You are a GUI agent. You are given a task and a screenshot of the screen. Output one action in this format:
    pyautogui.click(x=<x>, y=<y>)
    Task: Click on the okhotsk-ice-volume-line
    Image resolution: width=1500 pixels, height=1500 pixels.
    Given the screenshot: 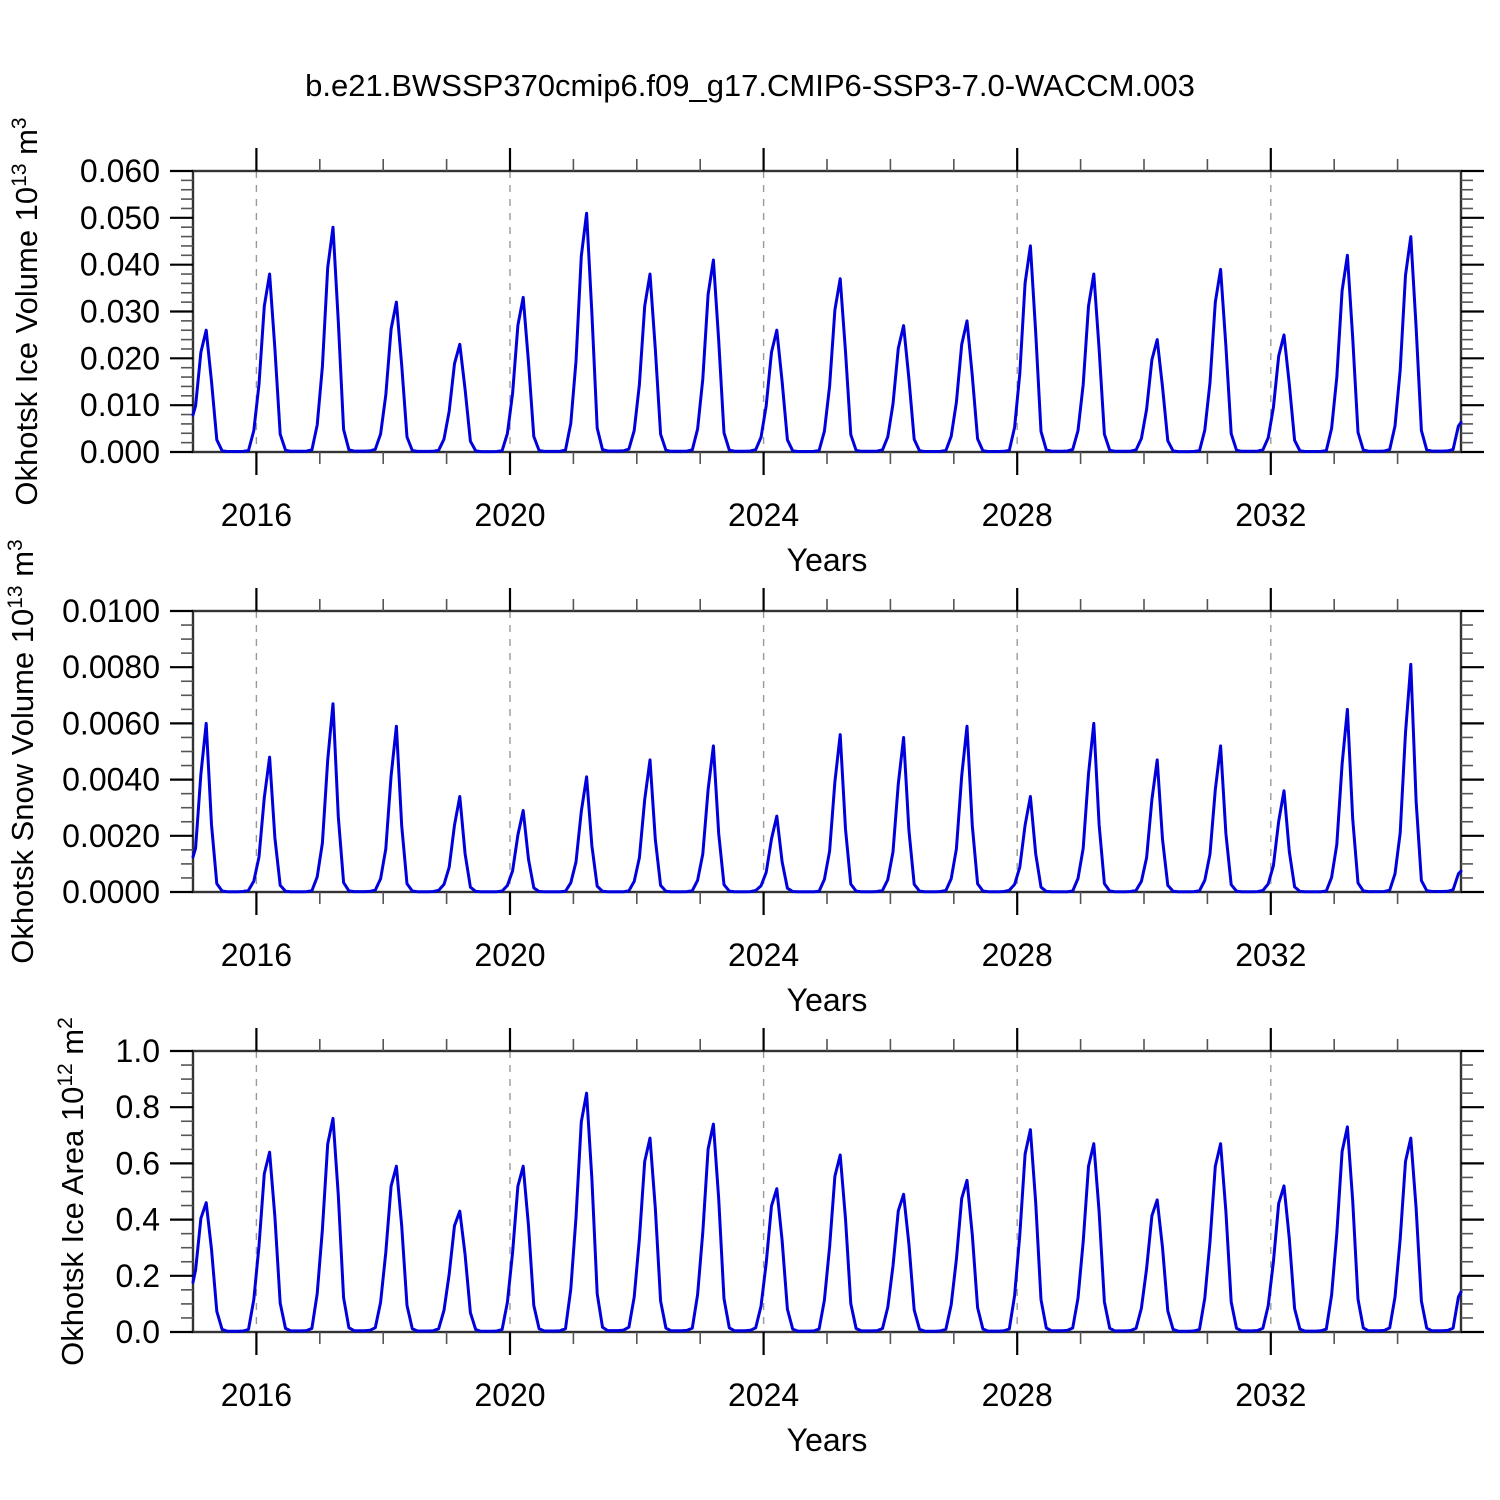 What is the action you would take?
    pyautogui.click(x=827, y=332)
    